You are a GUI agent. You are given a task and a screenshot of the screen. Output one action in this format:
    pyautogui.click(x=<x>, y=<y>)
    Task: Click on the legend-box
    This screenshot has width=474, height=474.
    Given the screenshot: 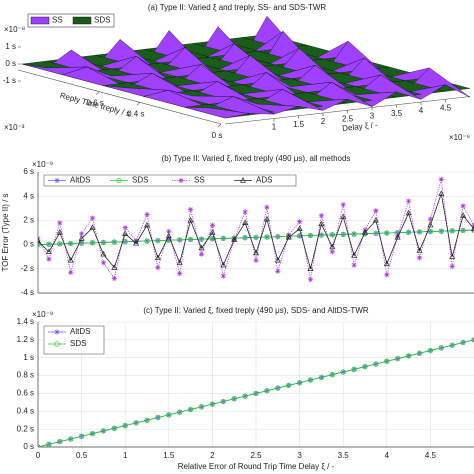 What is the action you would take?
    pyautogui.click(x=74, y=340)
    